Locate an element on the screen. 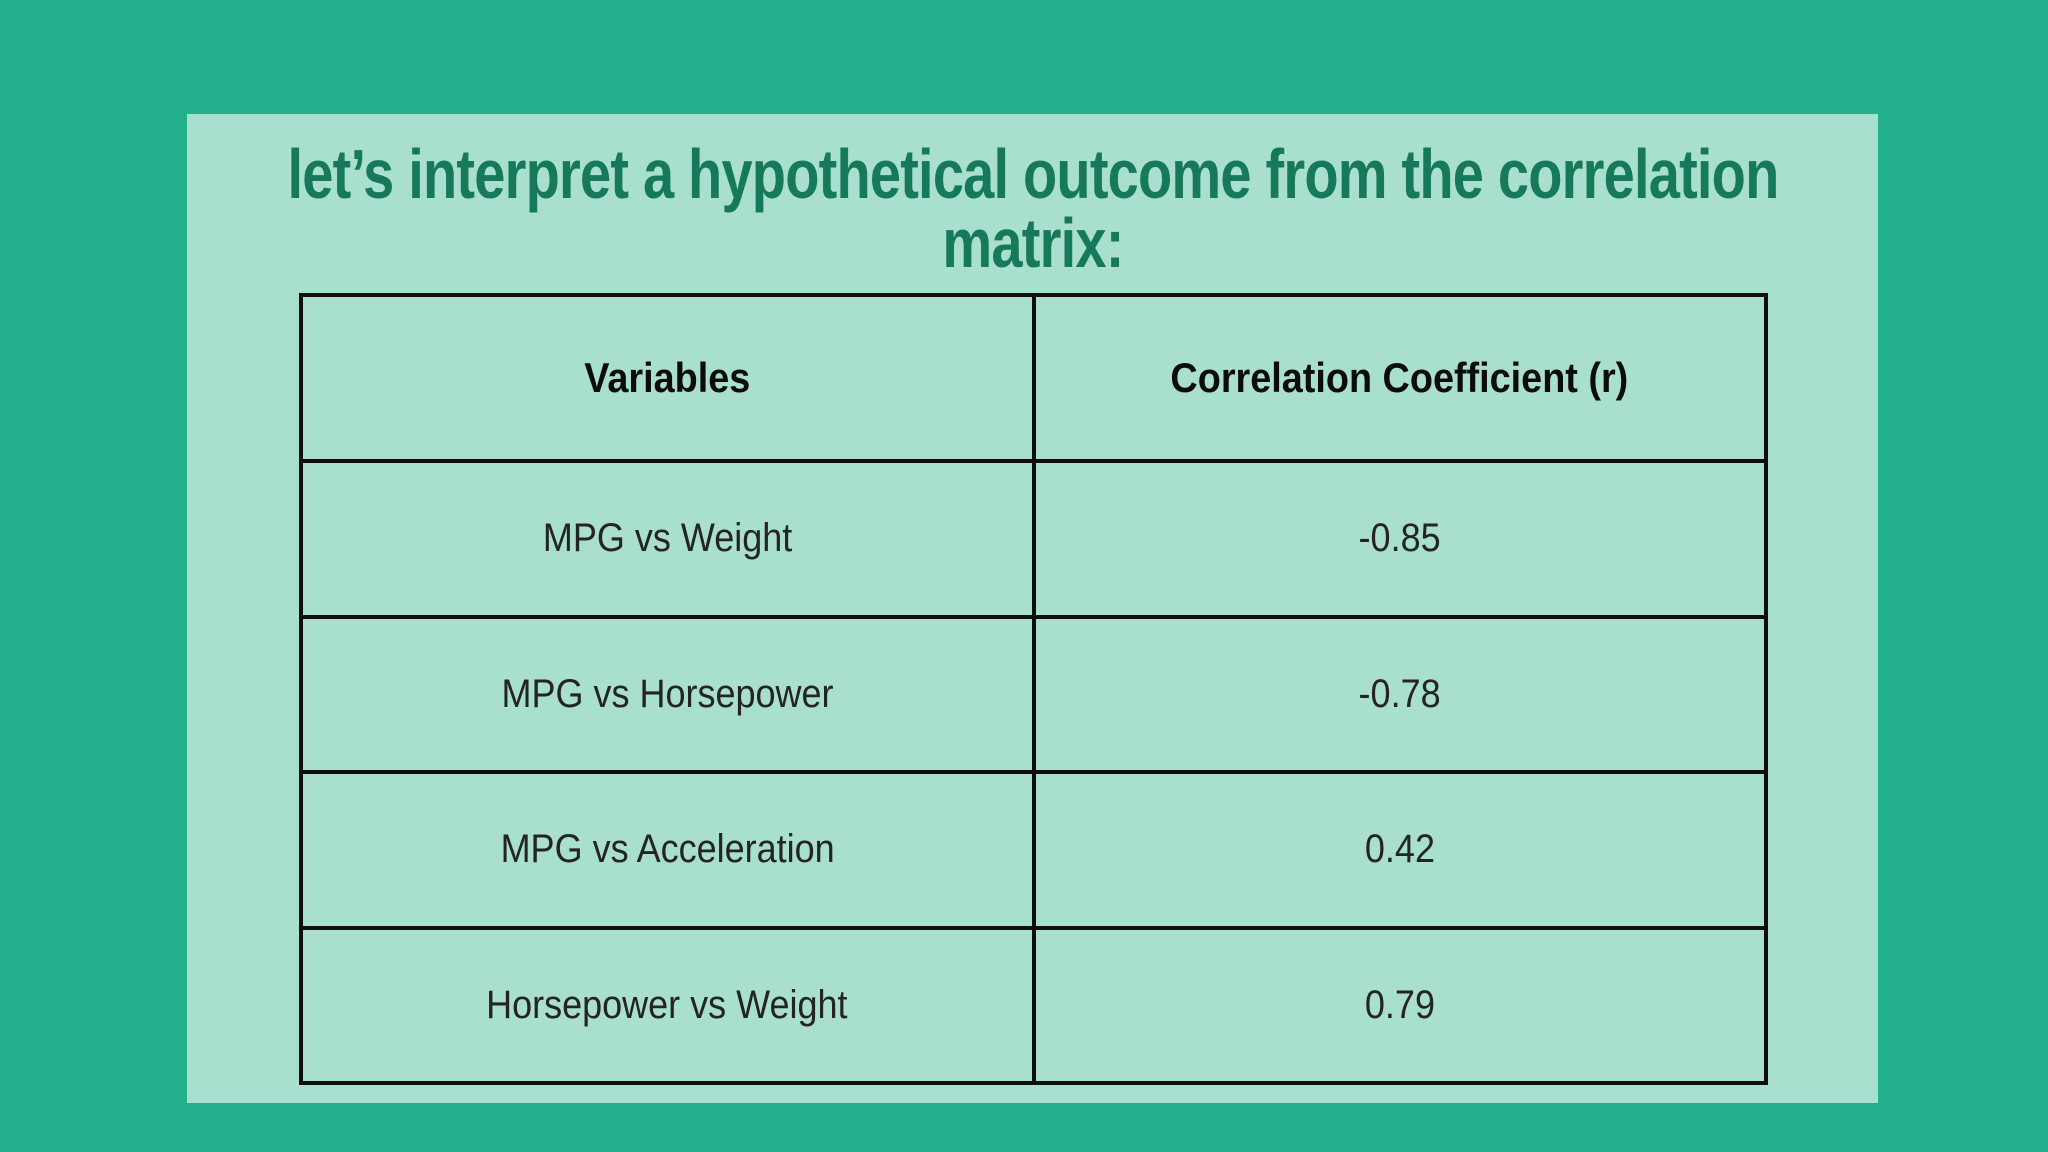 The image size is (2048, 1152). table-row: MPG vs Acceleration 0.42 is located at coordinates (1033, 850).